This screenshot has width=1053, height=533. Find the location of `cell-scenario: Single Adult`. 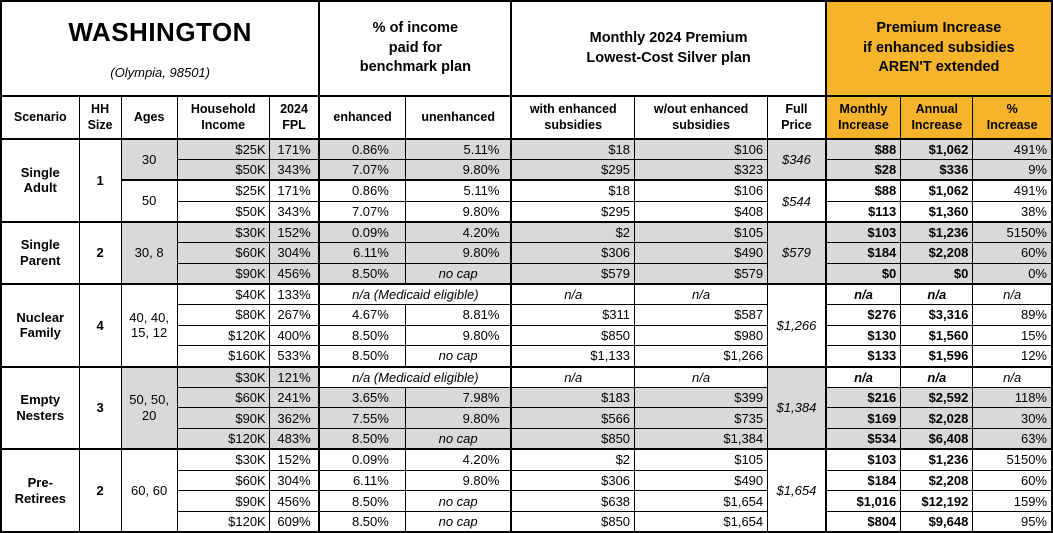

cell-scenario: Single Adult is located at coordinates (40, 180).